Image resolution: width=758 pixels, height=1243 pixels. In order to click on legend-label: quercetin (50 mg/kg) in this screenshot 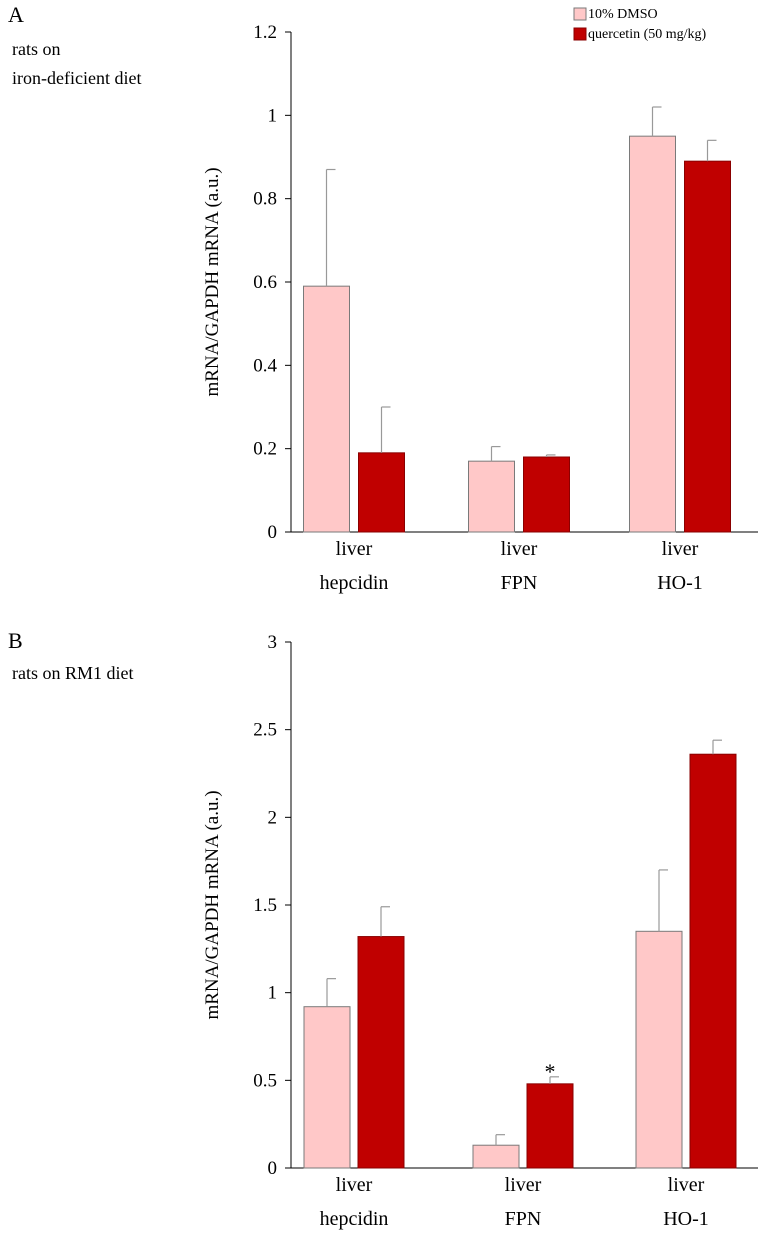, I will do `click(647, 34)`.